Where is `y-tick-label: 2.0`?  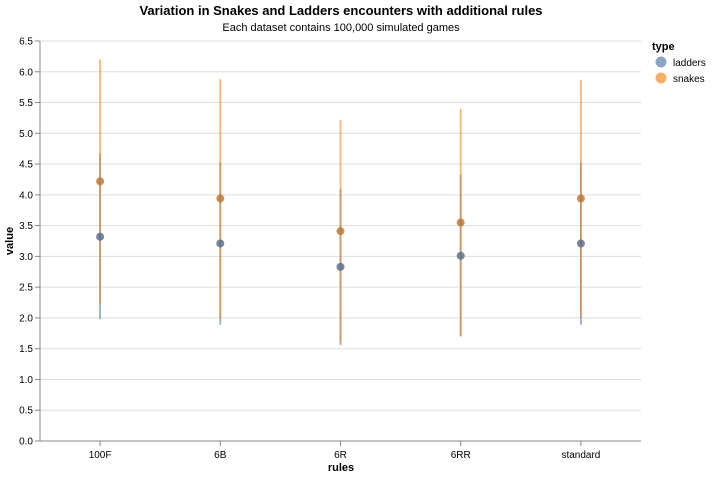
y-tick-label: 2.0 is located at coordinates (26, 318).